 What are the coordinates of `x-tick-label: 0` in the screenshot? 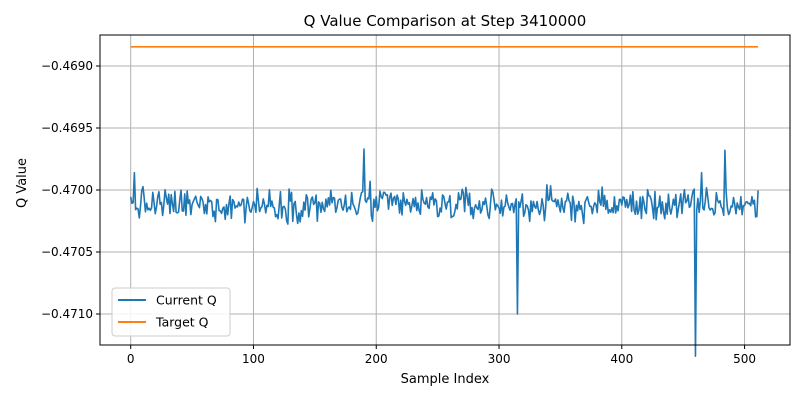 It's located at (131, 359).